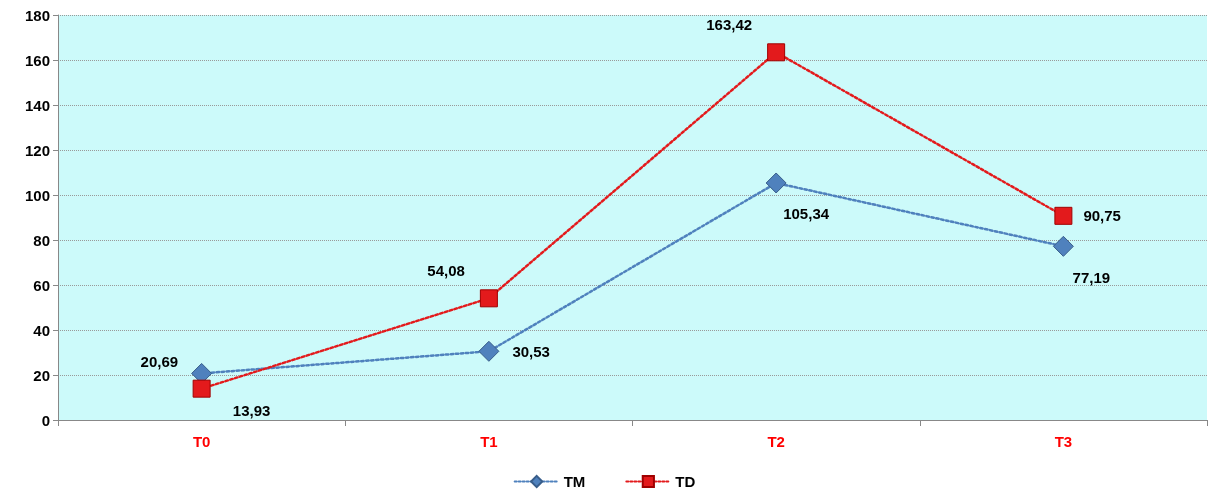 This screenshot has height=496, width=1209. What do you see at coordinates (1063, 441) in the screenshot?
I see `x-tick-label: T3` at bounding box center [1063, 441].